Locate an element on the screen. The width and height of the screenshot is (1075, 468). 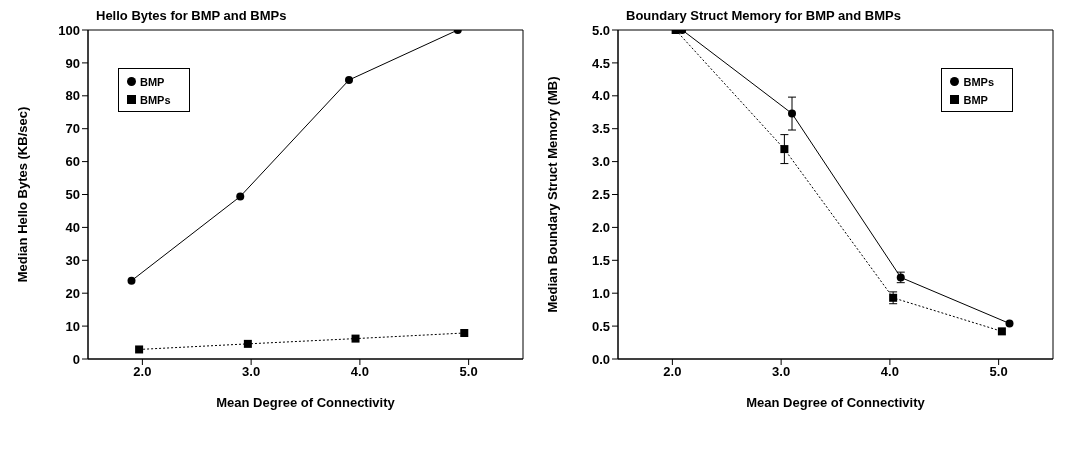
y-tick-label: 40 is located at coordinates (72, 228).